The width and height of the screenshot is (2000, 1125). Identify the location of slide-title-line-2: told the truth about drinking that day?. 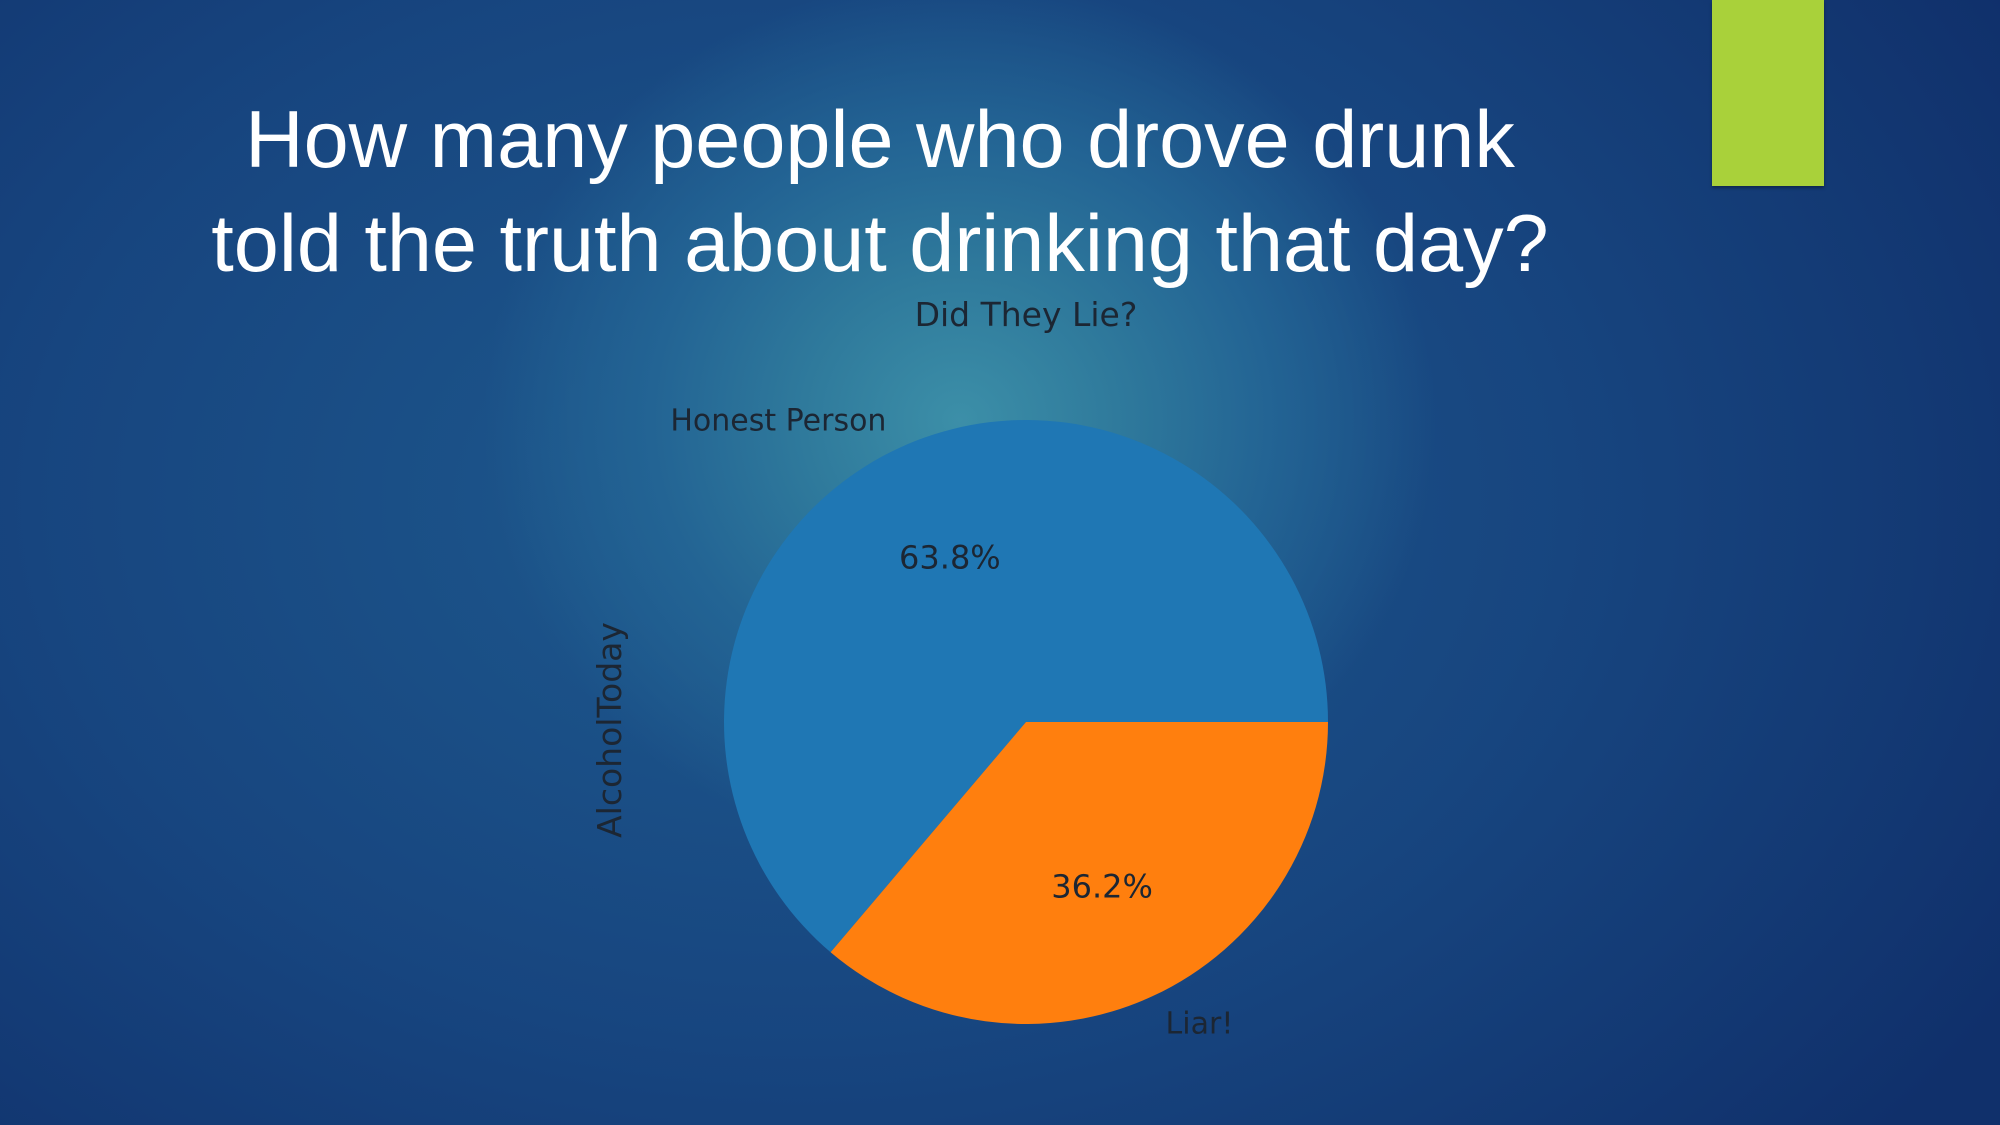
(880, 244).